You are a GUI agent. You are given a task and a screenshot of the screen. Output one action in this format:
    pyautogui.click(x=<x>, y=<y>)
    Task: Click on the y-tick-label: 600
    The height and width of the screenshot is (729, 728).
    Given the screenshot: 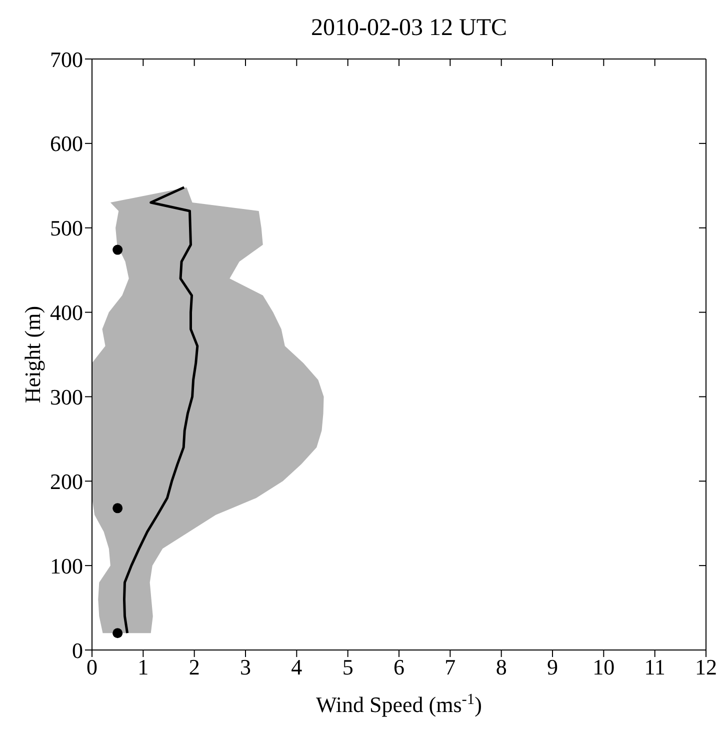 What is the action you would take?
    pyautogui.click(x=66, y=143)
    